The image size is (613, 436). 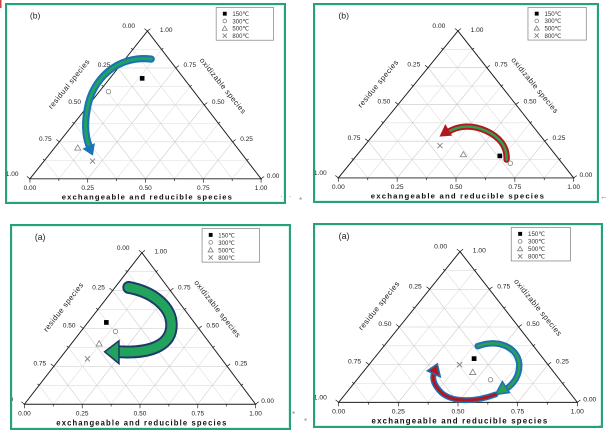 What do you see at coordinates (536, 28) in the screenshot?
I see `legend-marker-500c` at bounding box center [536, 28].